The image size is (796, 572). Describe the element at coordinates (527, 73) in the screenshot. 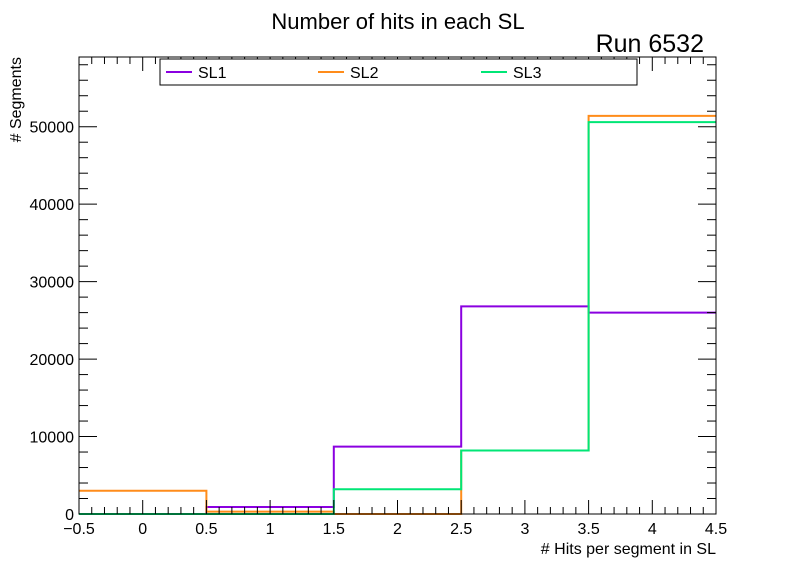

I see `legend-label-sl3: SL3` at that location.